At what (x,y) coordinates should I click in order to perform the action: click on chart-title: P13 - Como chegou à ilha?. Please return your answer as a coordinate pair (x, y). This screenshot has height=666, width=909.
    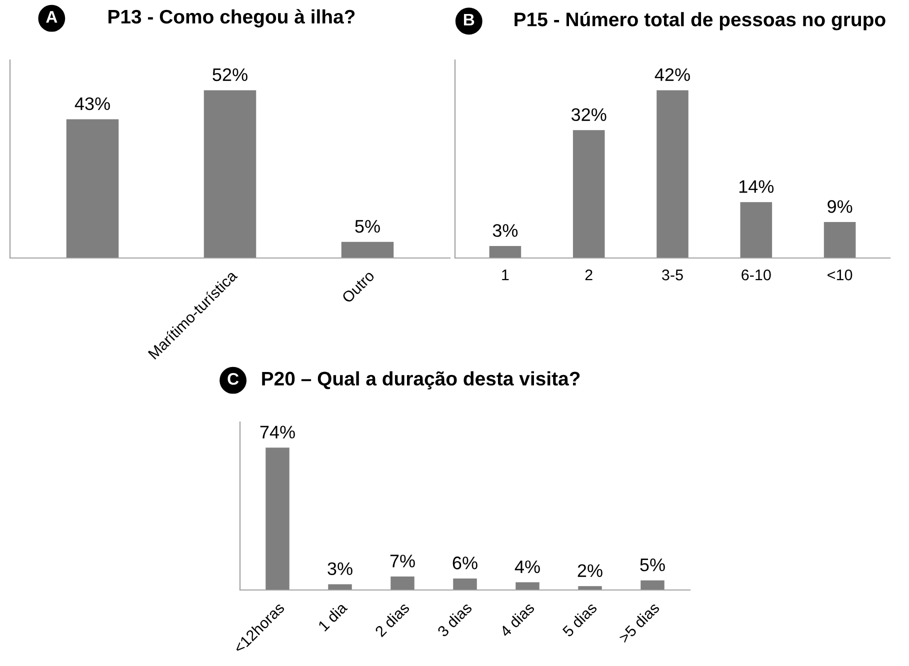
    Looking at the image, I should click on (231, 18).